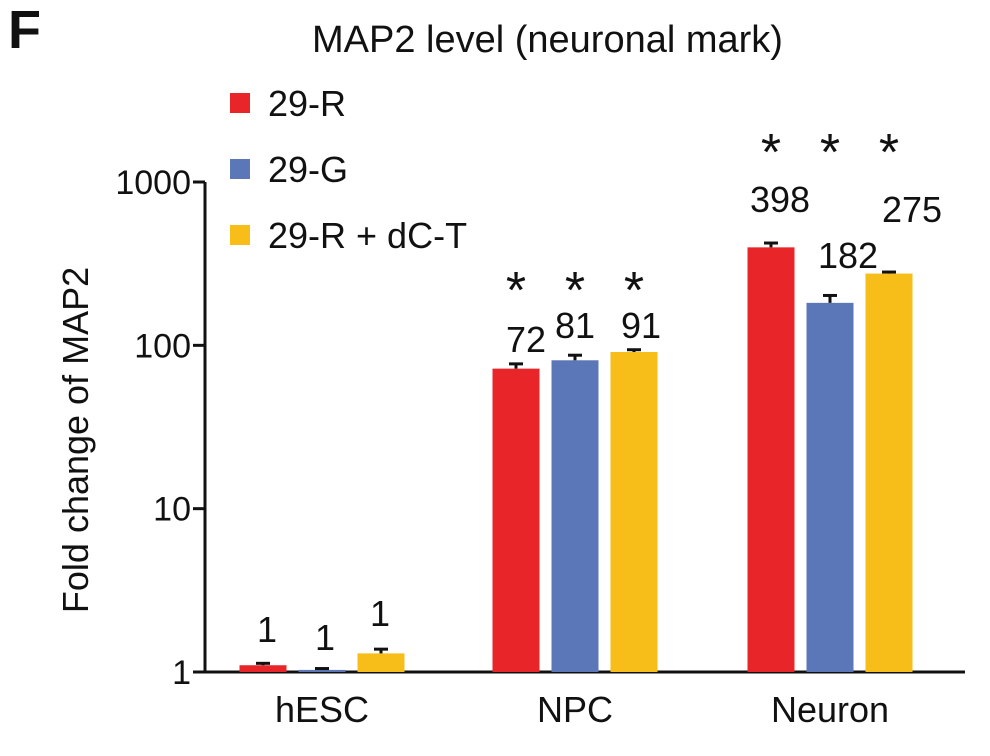 Image resolution: width=990 pixels, height=756 pixels. What do you see at coordinates (181, 673) in the screenshot?
I see `y-tick-label: 1` at bounding box center [181, 673].